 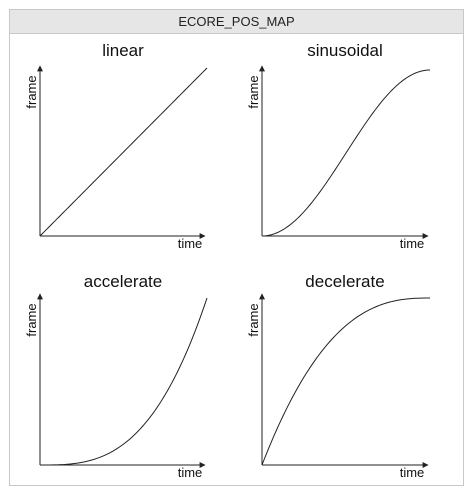 What do you see at coordinates (345, 50) in the screenshot?
I see `panel-title: sinusoidal` at bounding box center [345, 50].